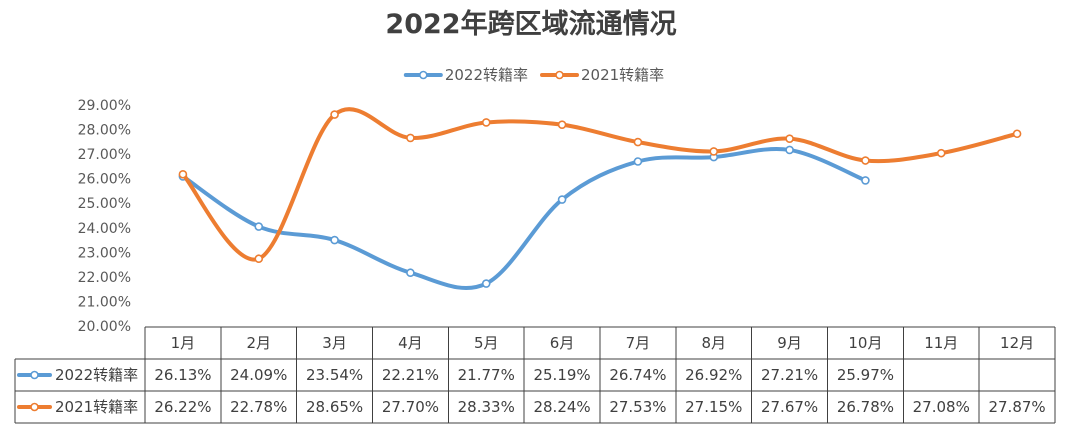 The width and height of the screenshot is (1080, 445). Describe the element at coordinates (104, 106) in the screenshot. I see `y-tick-label: 29.00%` at that location.